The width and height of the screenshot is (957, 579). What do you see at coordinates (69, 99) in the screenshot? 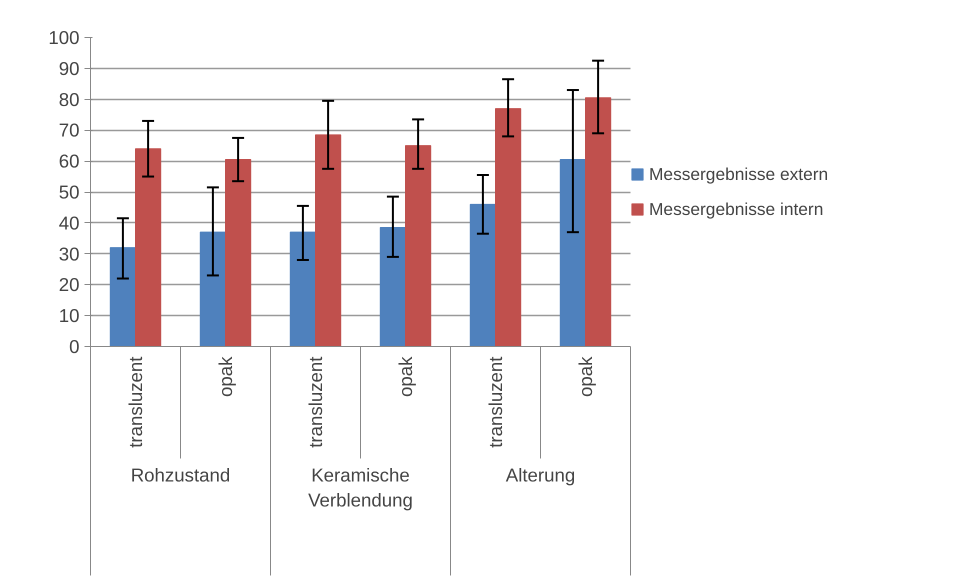
I see `y-tick-label: 80` at bounding box center [69, 99].